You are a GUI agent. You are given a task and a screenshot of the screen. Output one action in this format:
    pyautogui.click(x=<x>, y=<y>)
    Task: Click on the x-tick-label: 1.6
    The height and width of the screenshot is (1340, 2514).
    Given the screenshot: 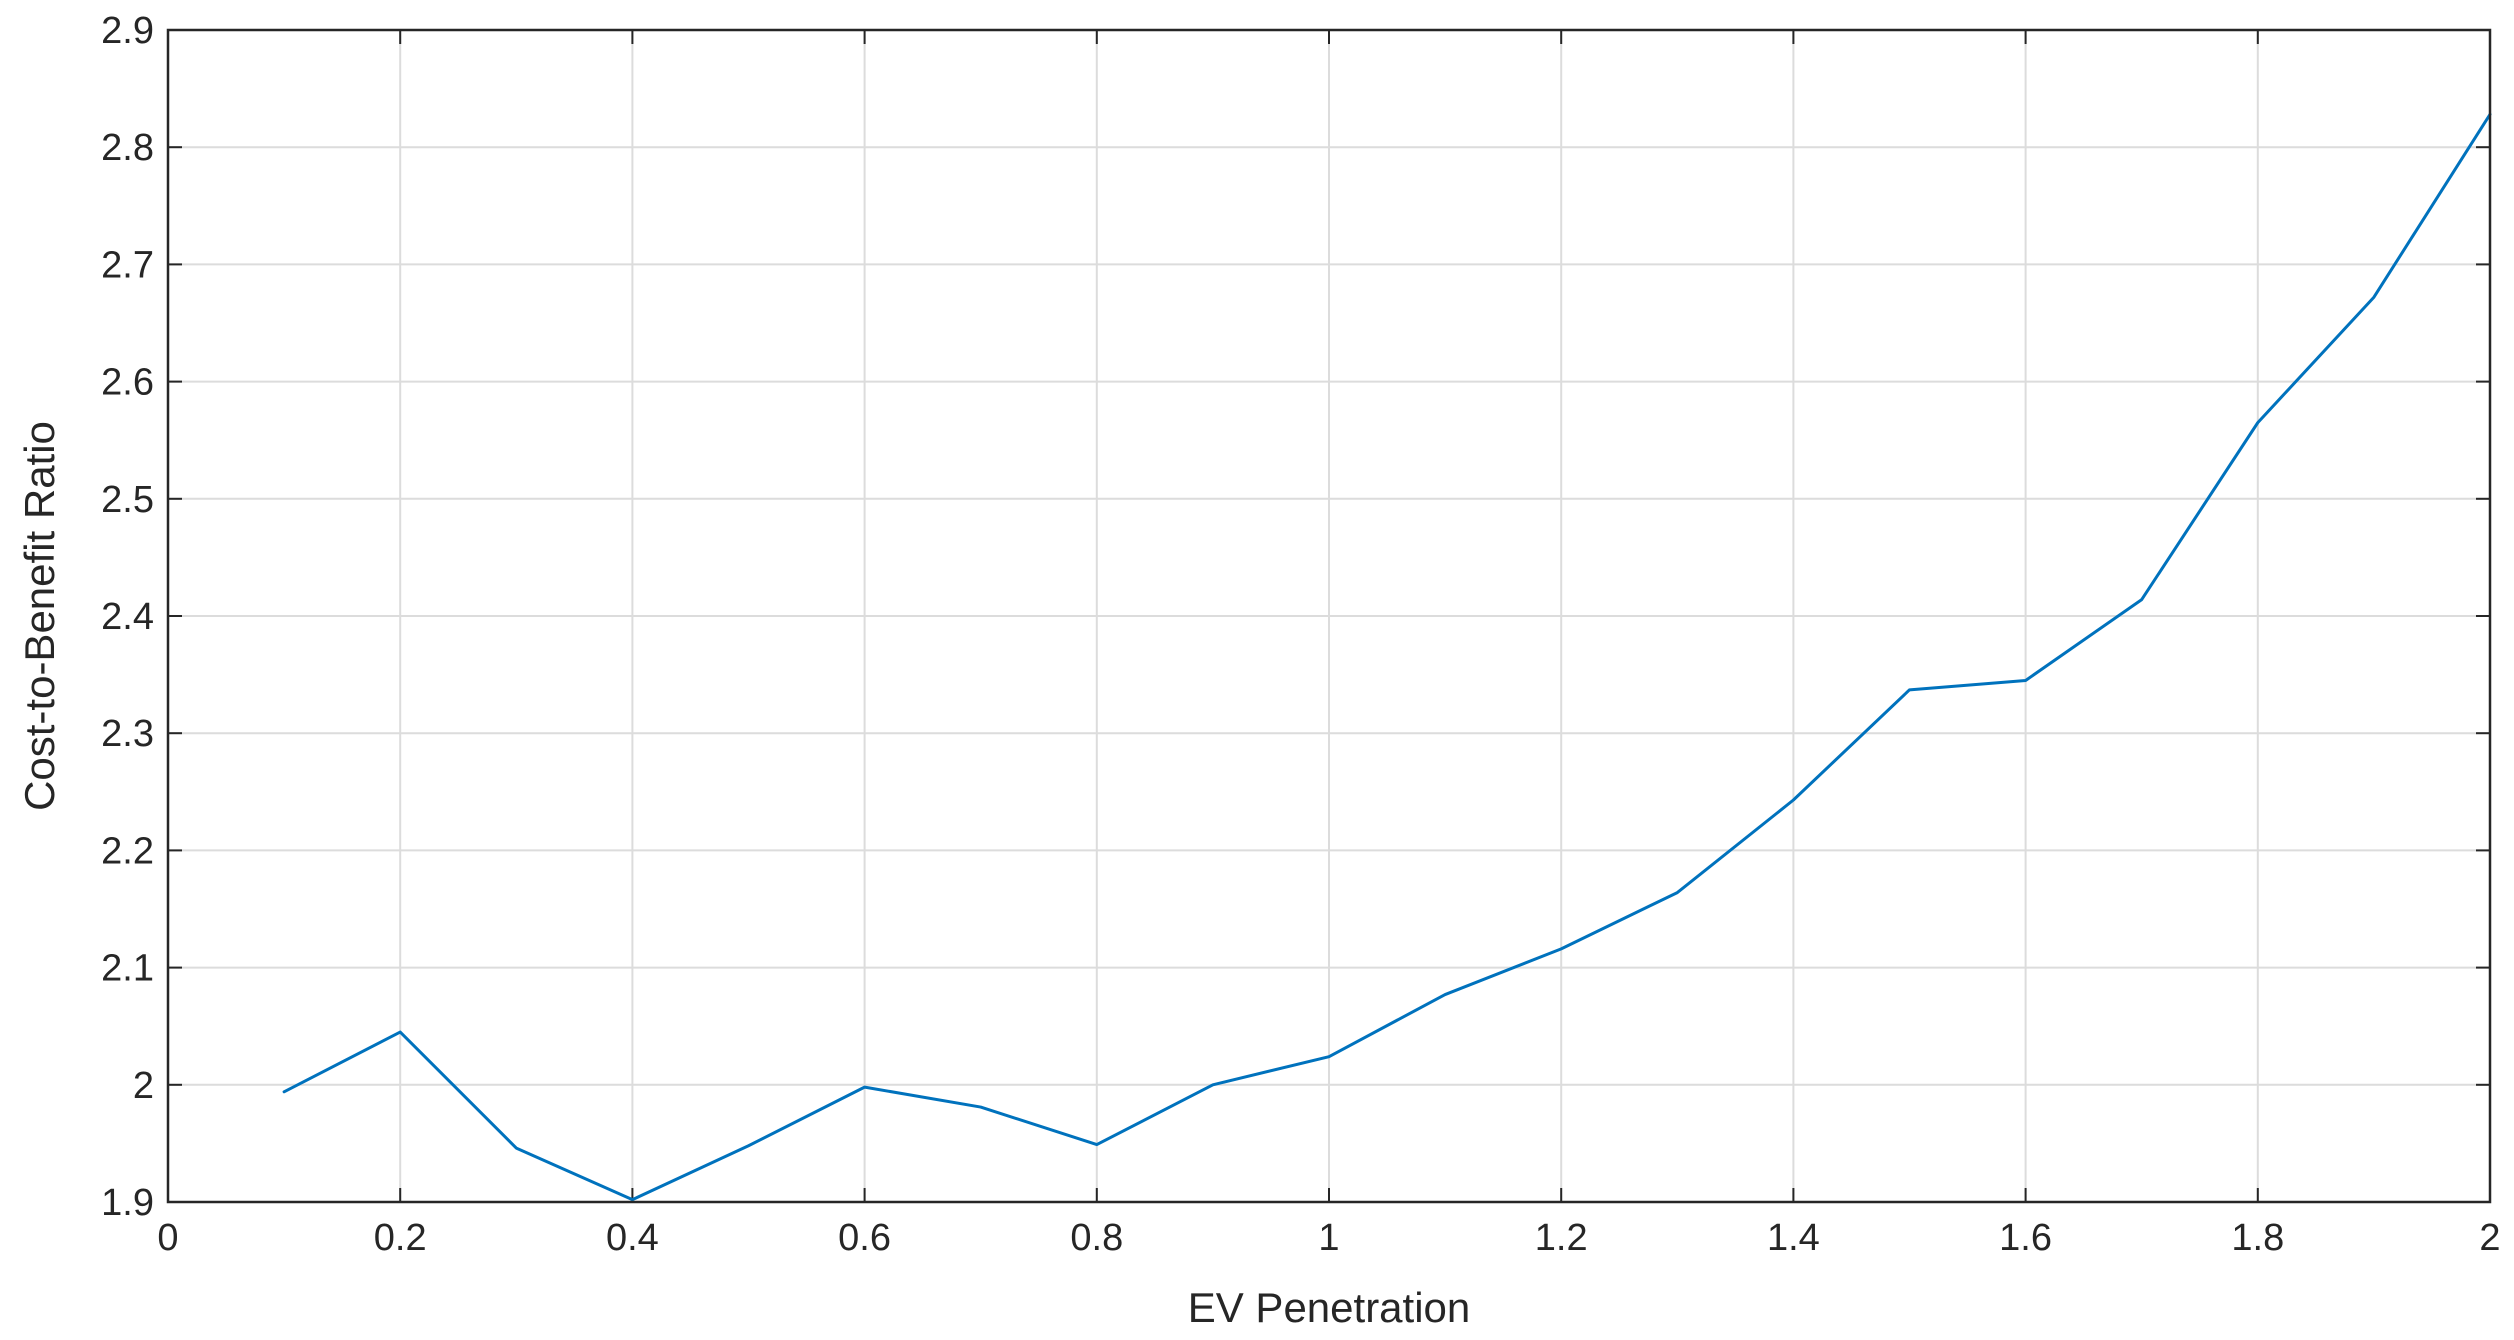 What is the action you would take?
    pyautogui.click(x=2025, y=1238)
    